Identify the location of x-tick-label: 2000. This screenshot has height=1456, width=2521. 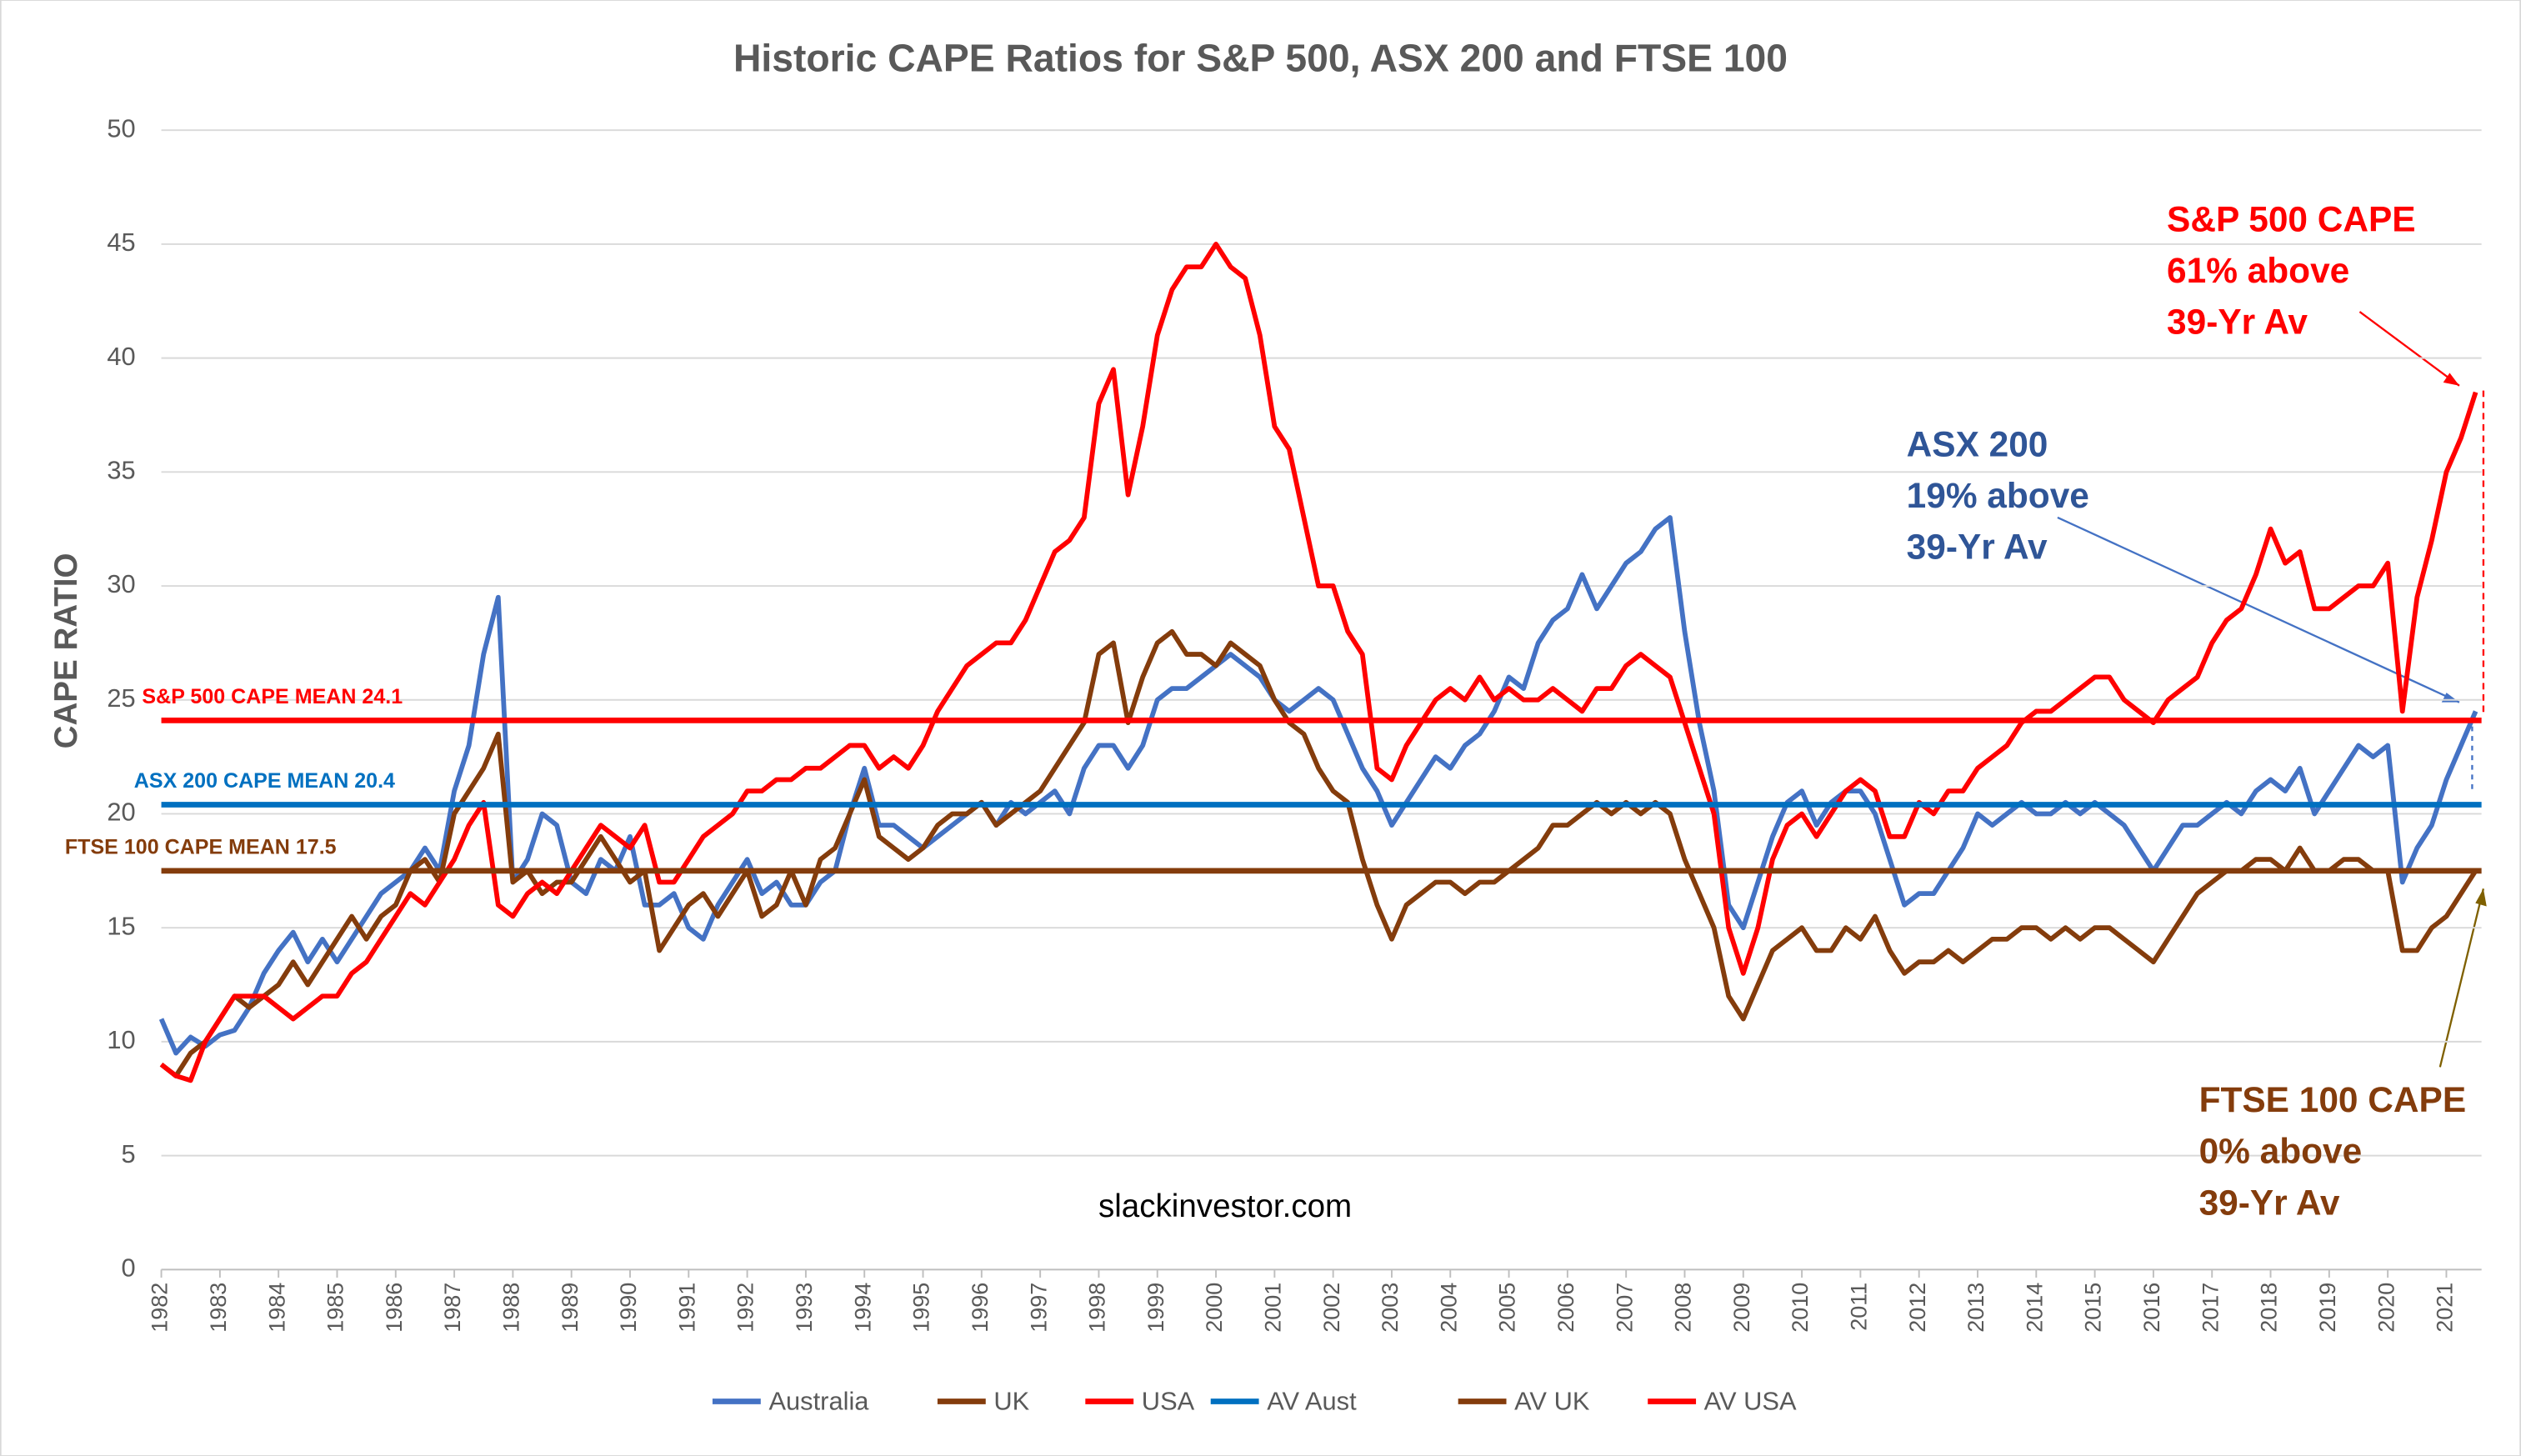
(1214, 1308).